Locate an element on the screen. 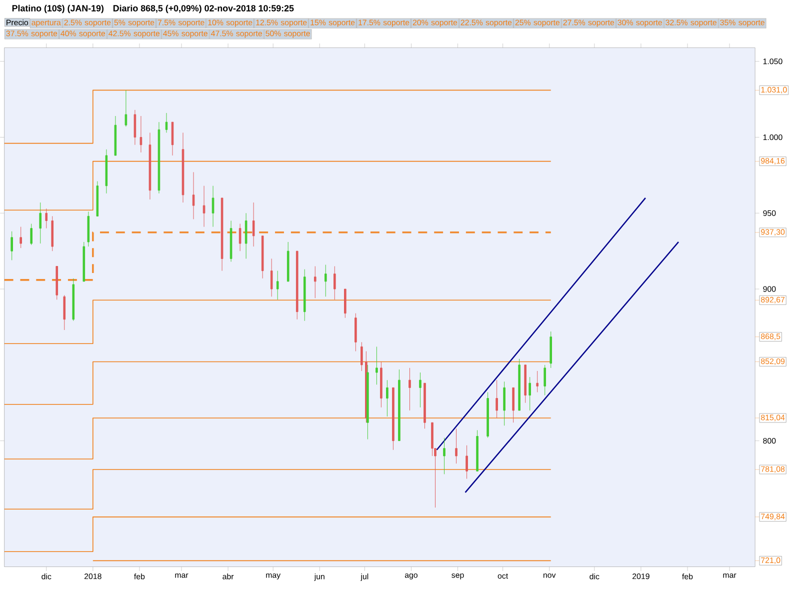 The height and width of the screenshot is (597, 800). chart-title: Platino (10$) (JAN-19) is located at coordinates (58, 9).